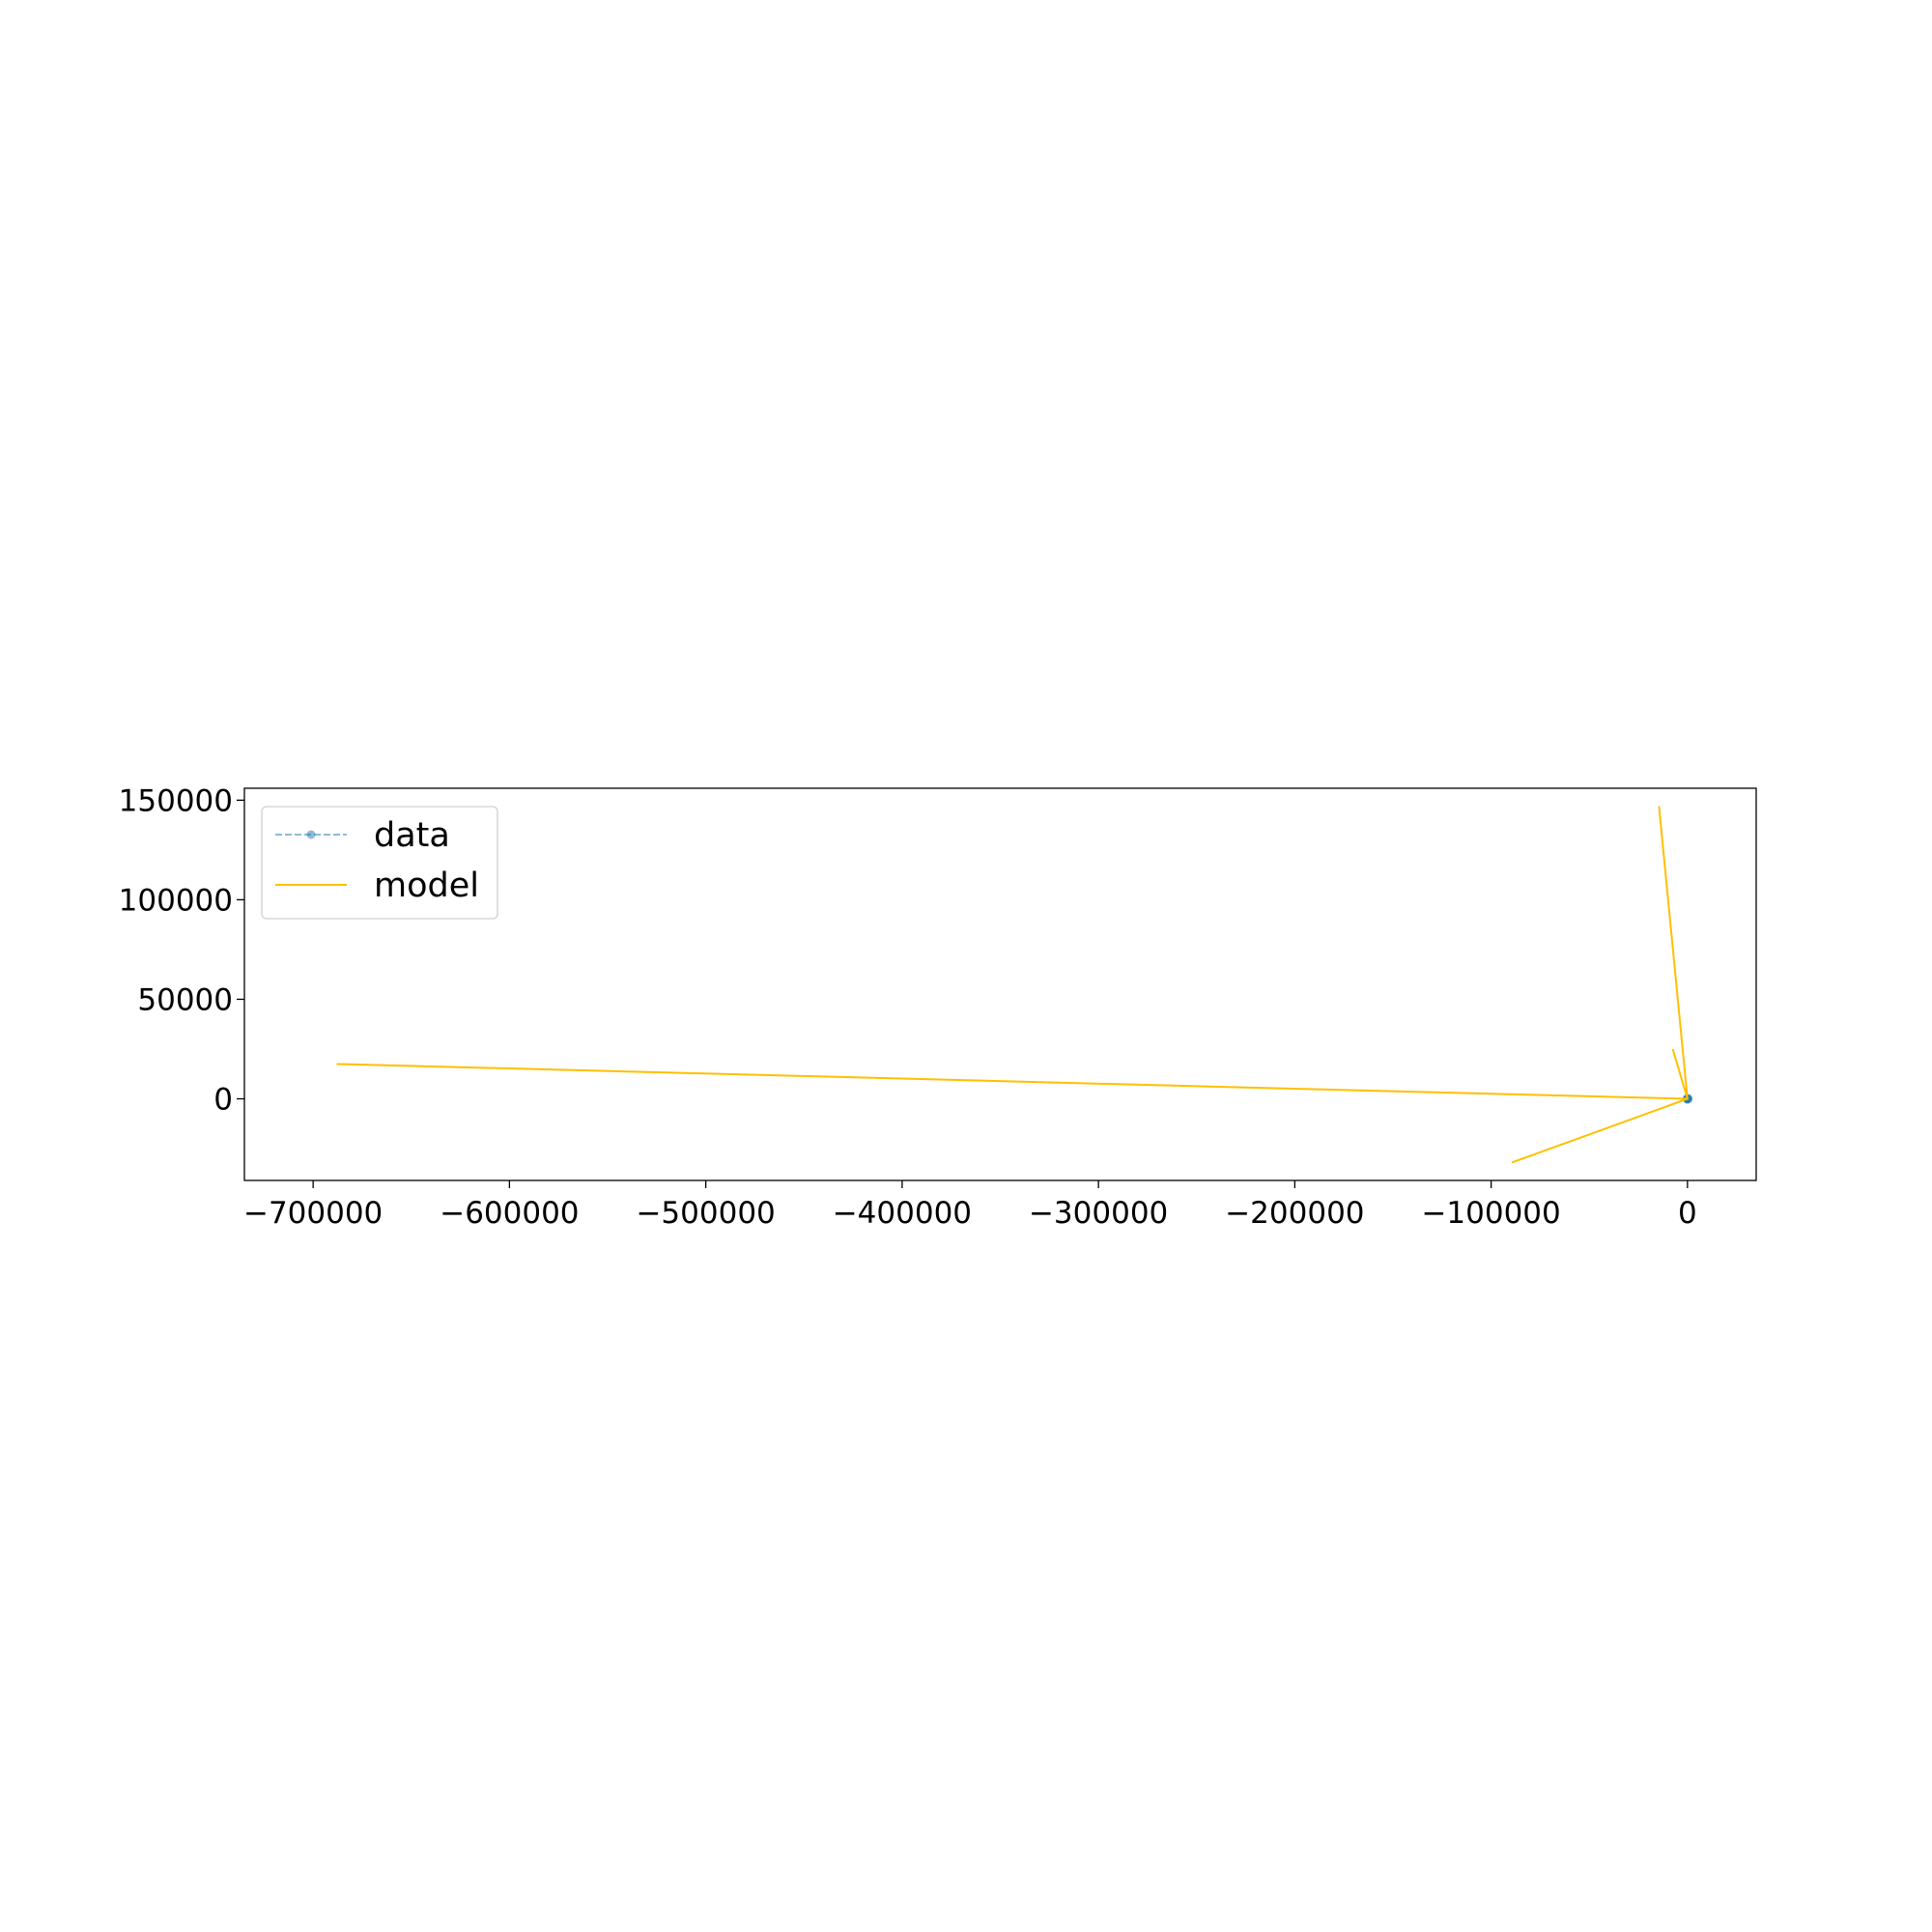 This screenshot has height=1932, width=1932. Describe the element at coordinates (510, 1213) in the screenshot. I see `x-tick-label: −600000` at that location.